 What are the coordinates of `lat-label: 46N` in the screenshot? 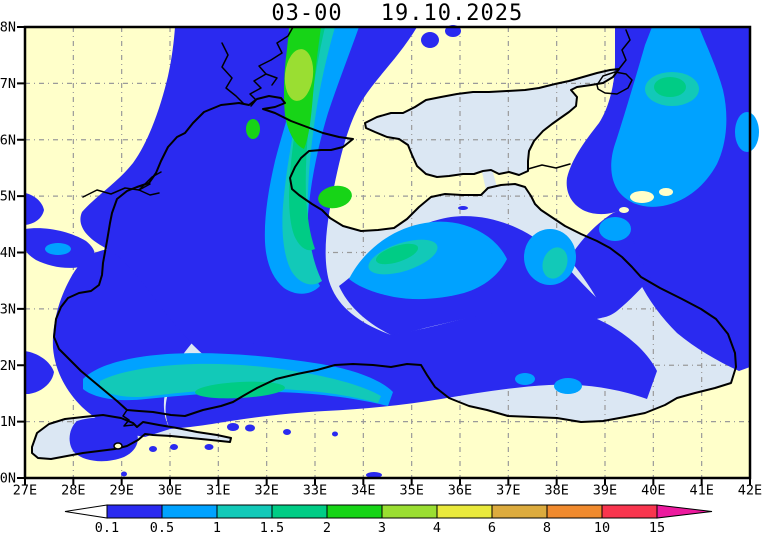 It's located at (8, 140).